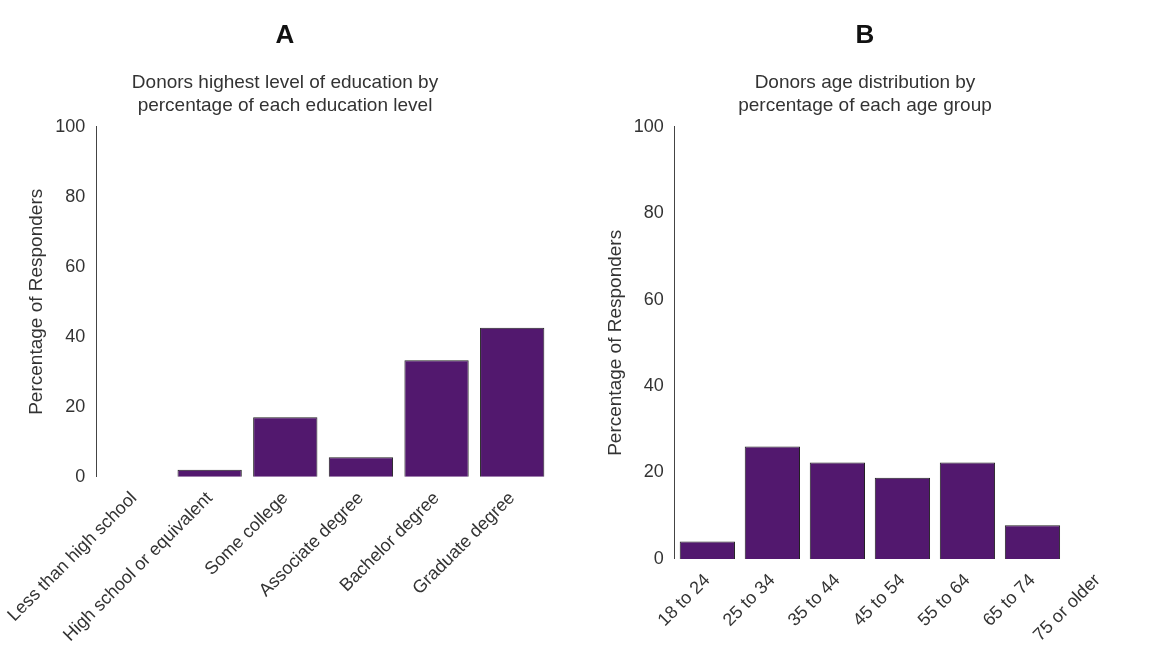  What do you see at coordinates (748, 599) in the screenshot?
I see `x-tick-label: 25 to 34` at bounding box center [748, 599].